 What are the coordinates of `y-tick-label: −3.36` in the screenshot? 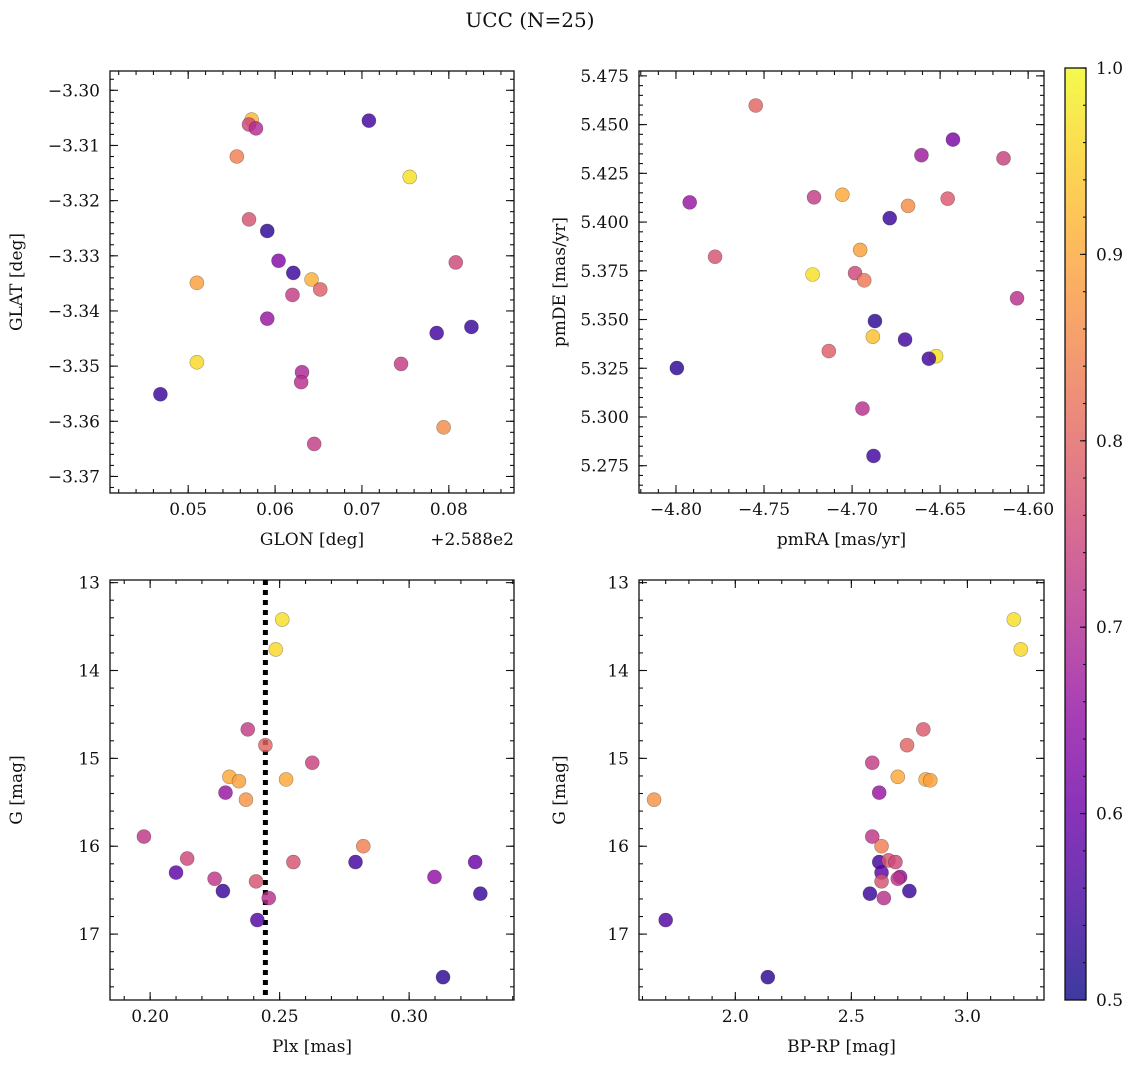 It's located at (74, 422).